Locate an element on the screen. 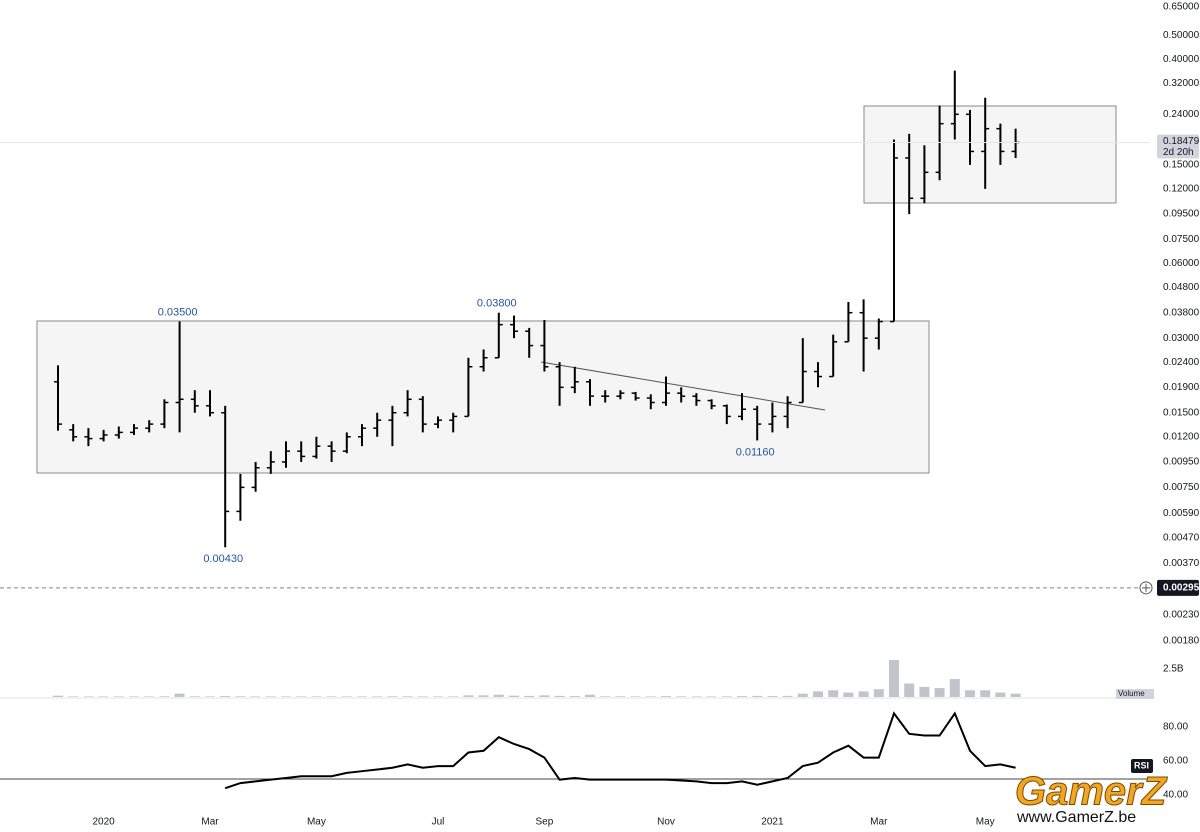  y-tick-label: 0.40000 is located at coordinates (1181, 59).